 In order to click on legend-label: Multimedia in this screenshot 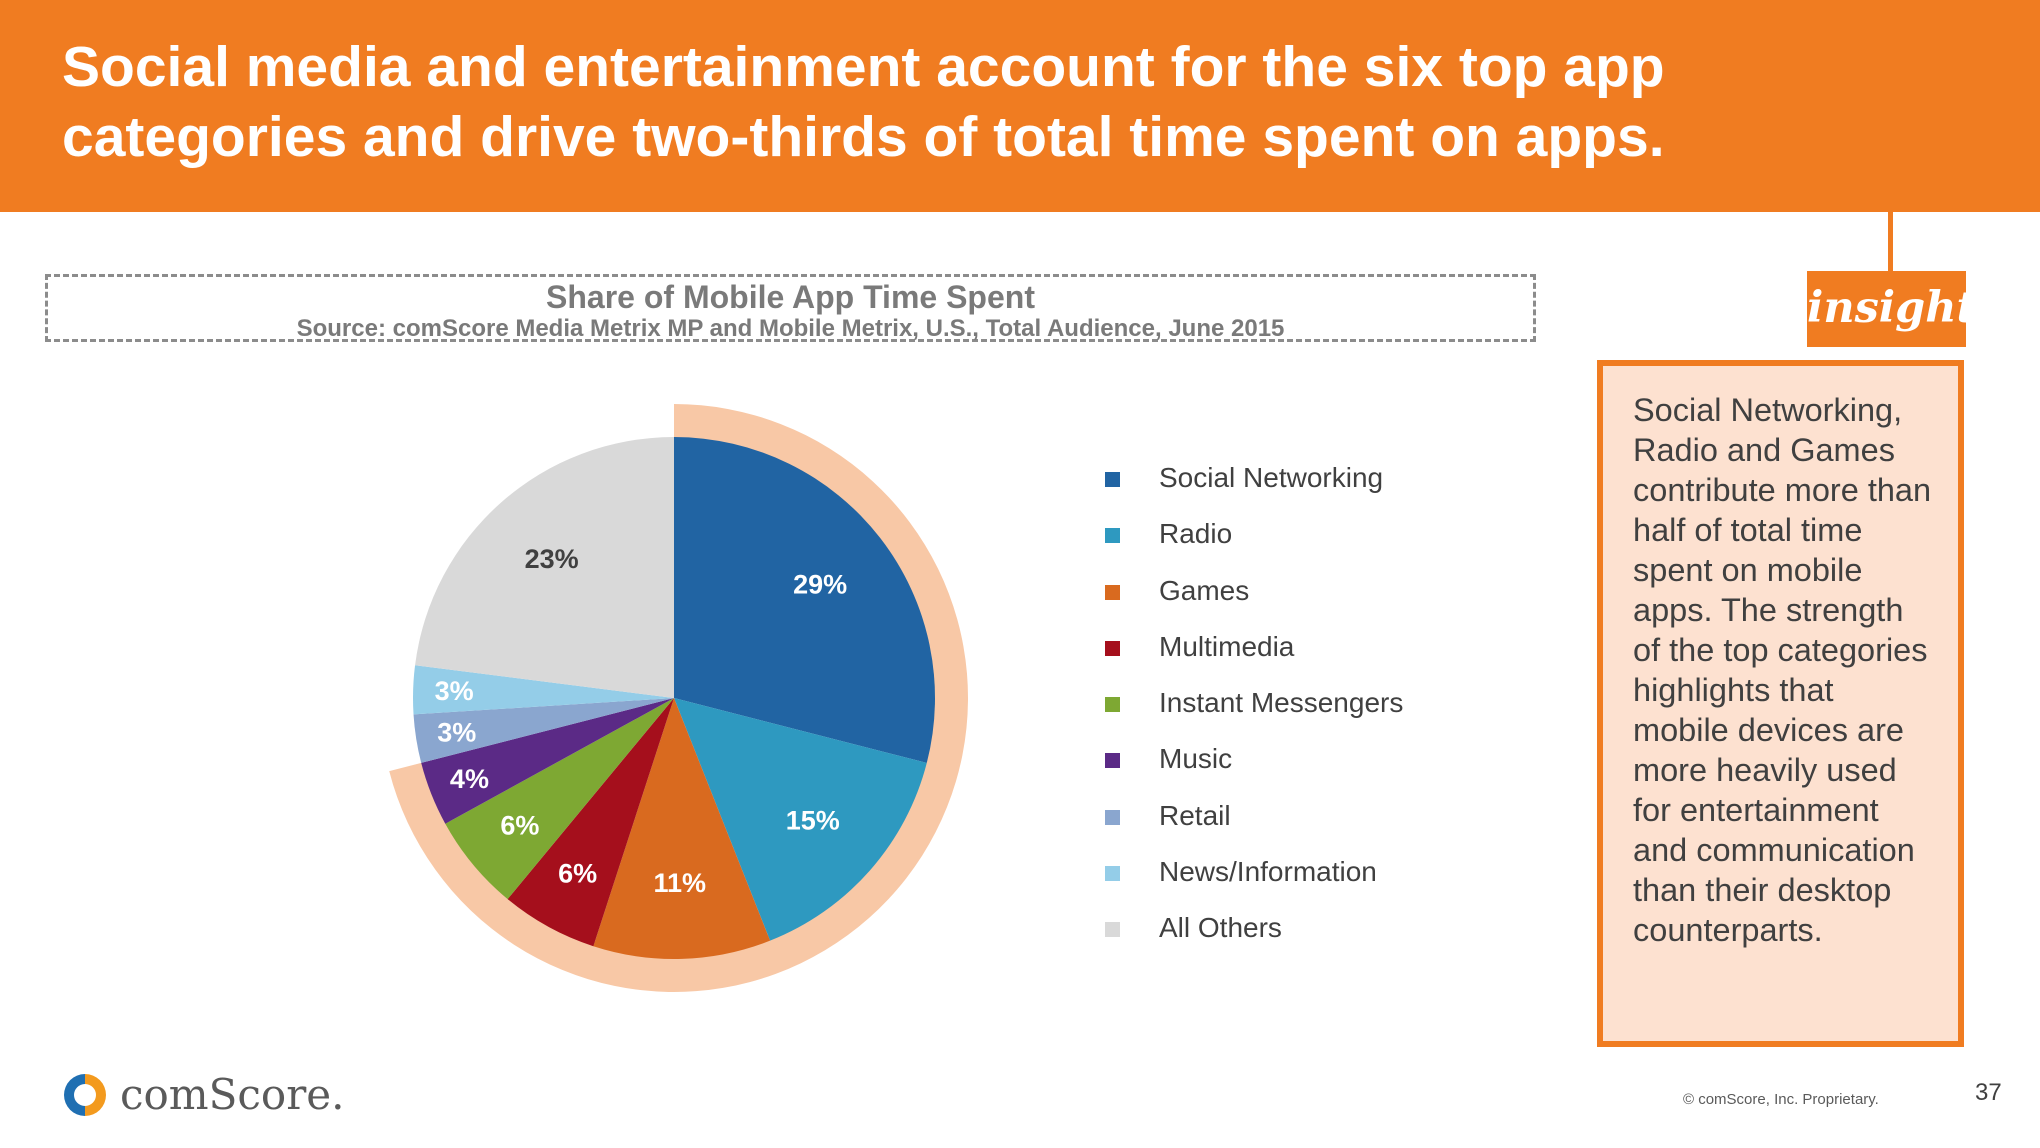, I will do `click(1227, 646)`.